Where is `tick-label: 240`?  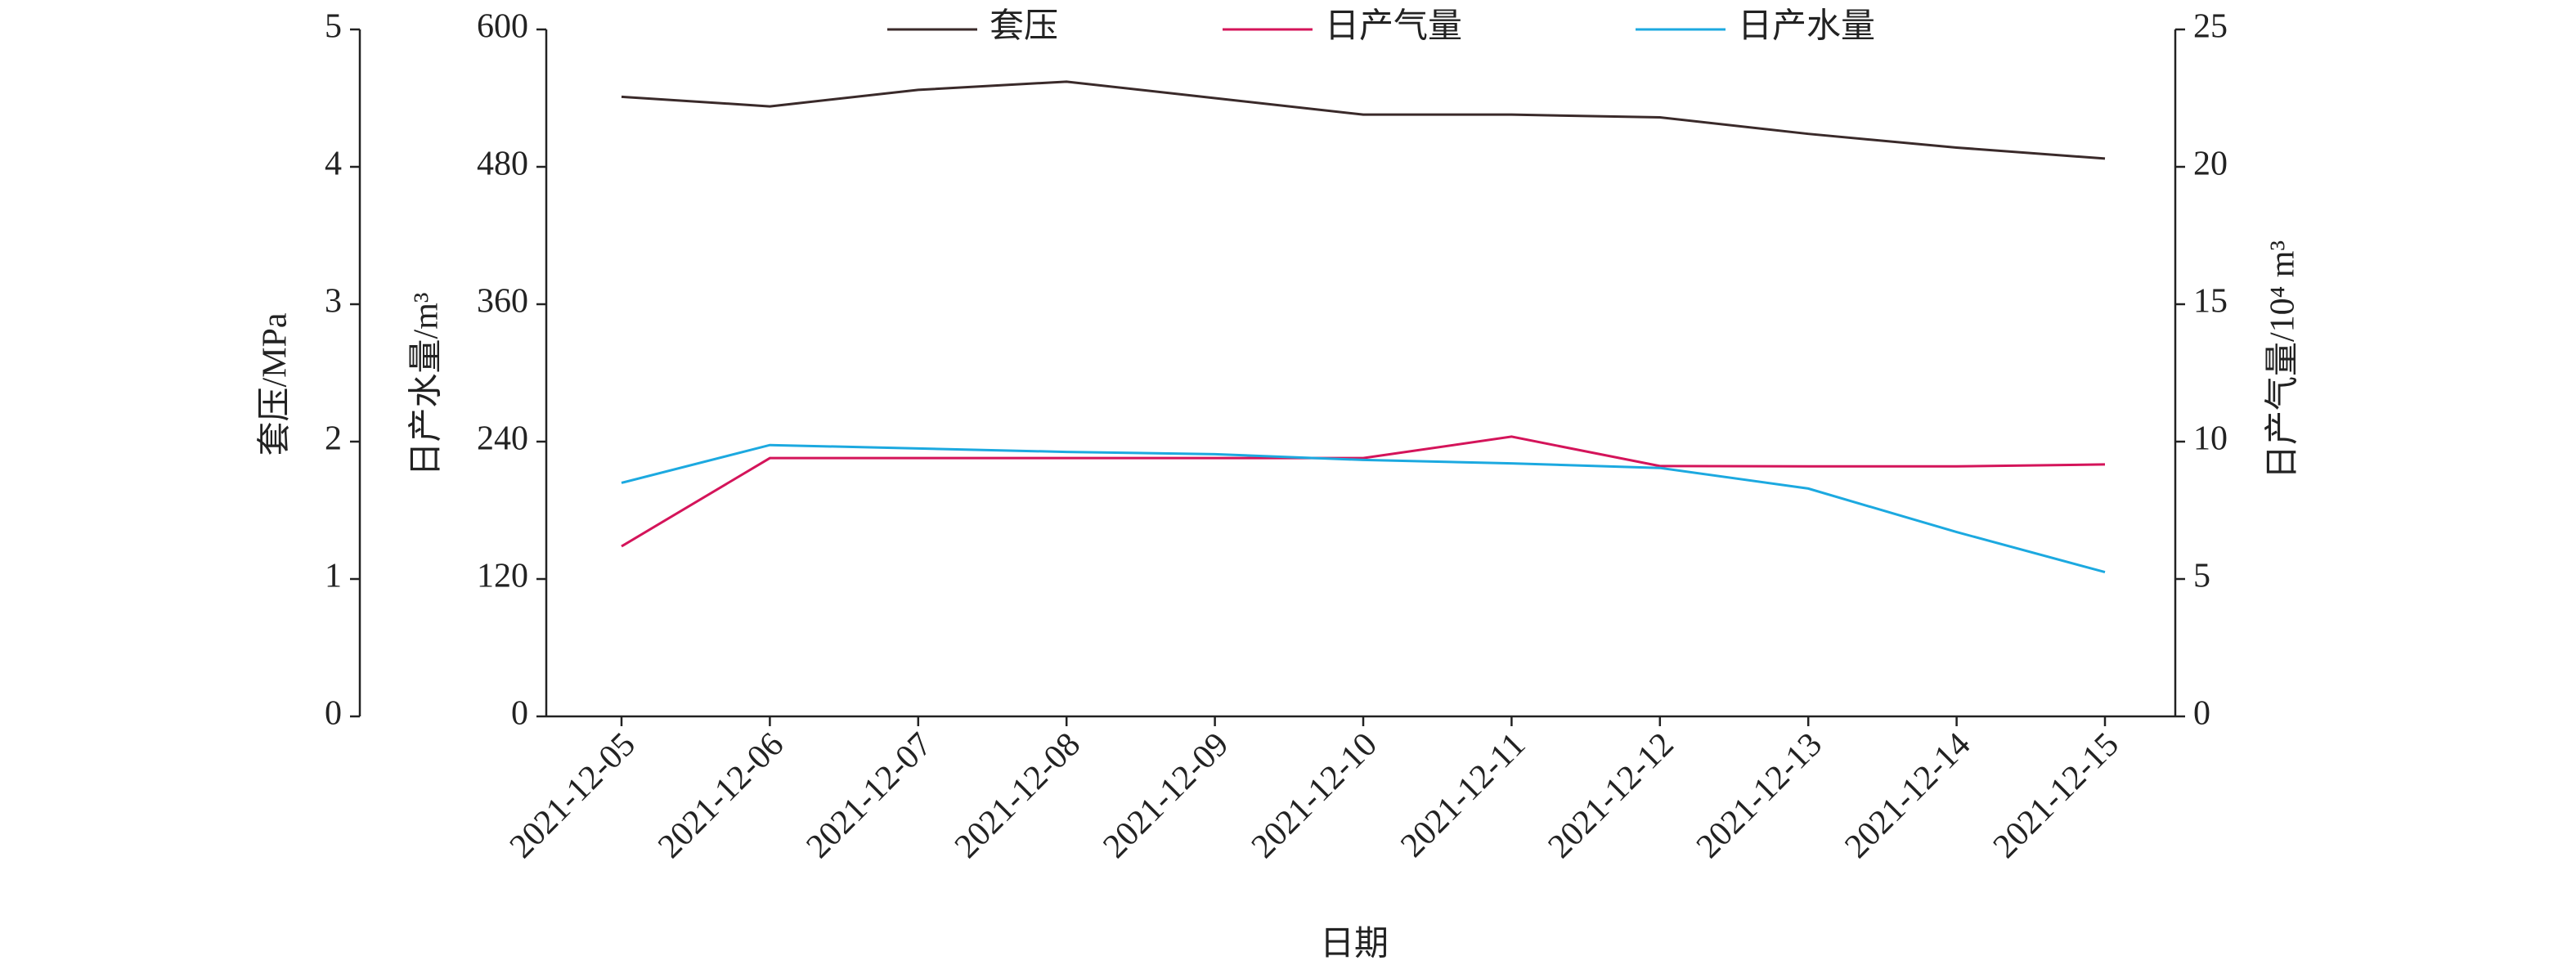
tick-label: 240 is located at coordinates (502, 439).